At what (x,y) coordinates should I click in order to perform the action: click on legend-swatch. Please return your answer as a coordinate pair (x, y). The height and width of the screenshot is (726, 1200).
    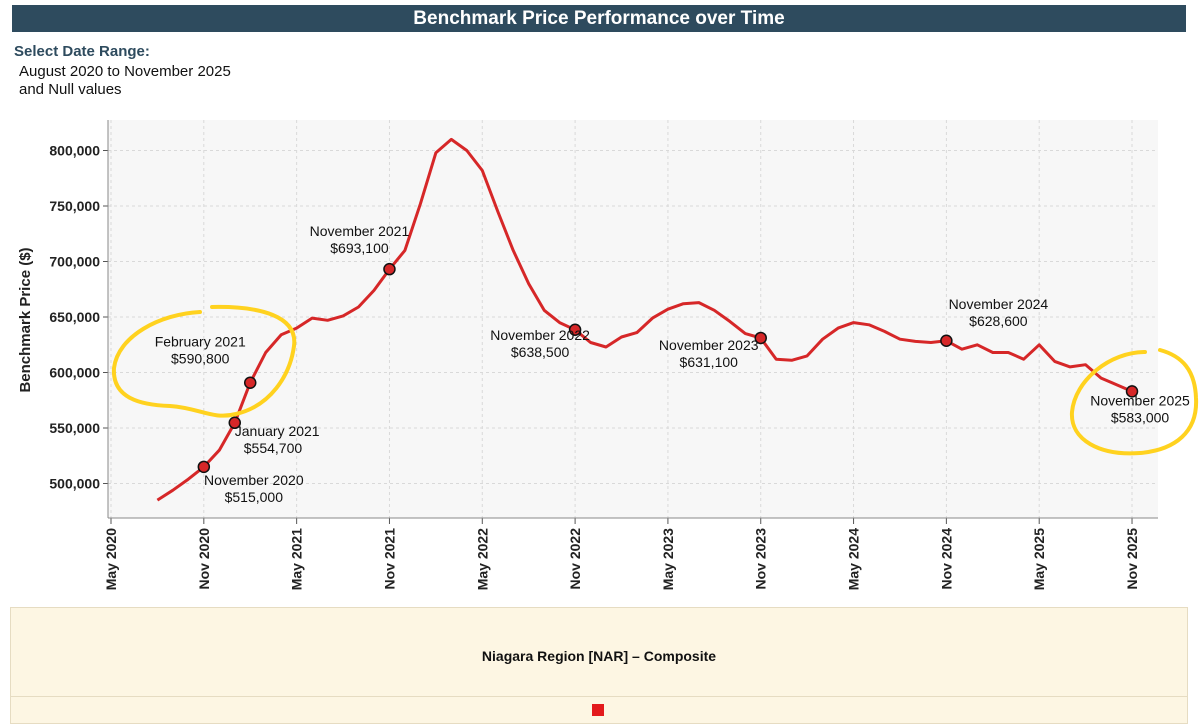
    Looking at the image, I should click on (598, 710).